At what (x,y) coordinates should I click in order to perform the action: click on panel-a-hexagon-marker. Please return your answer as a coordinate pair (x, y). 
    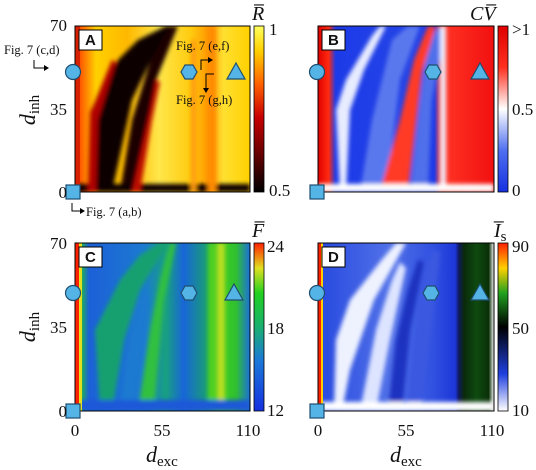
    Looking at the image, I should click on (189, 72).